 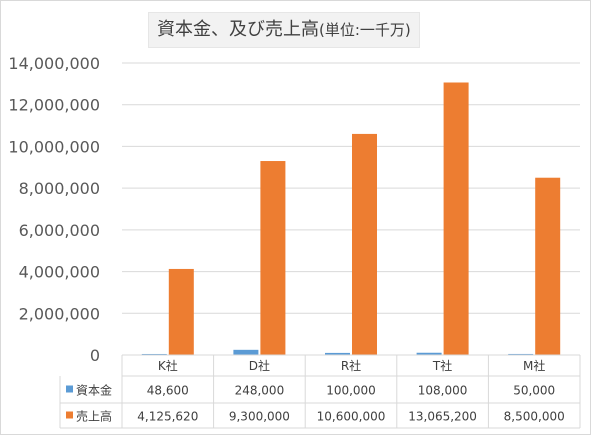 What do you see at coordinates (351, 365) in the screenshot?
I see `category-label: R社` at bounding box center [351, 365].